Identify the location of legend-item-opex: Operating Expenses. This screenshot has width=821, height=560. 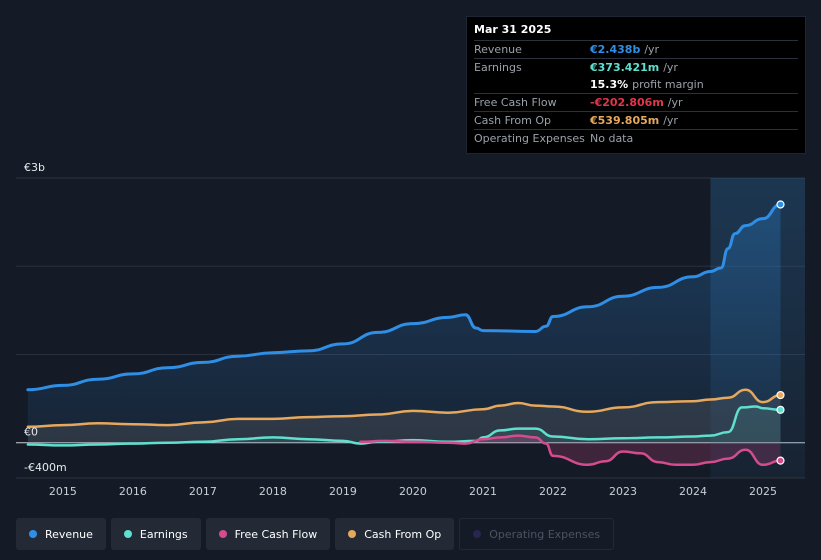
(537, 534).